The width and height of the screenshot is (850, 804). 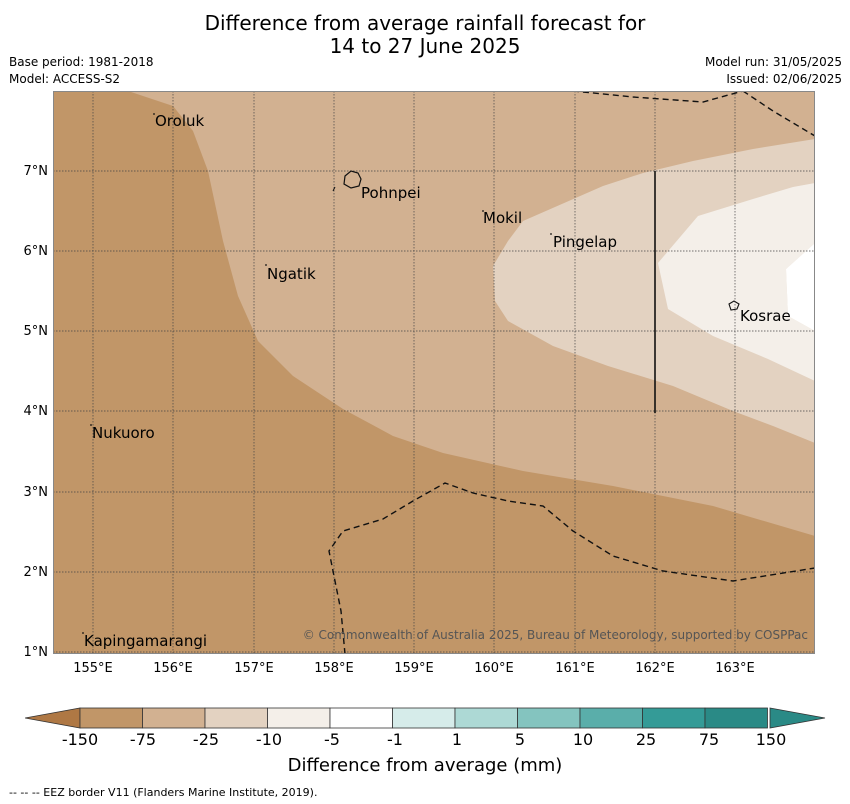 I want to click on cb-tick-1: 1, so click(x=457, y=739).